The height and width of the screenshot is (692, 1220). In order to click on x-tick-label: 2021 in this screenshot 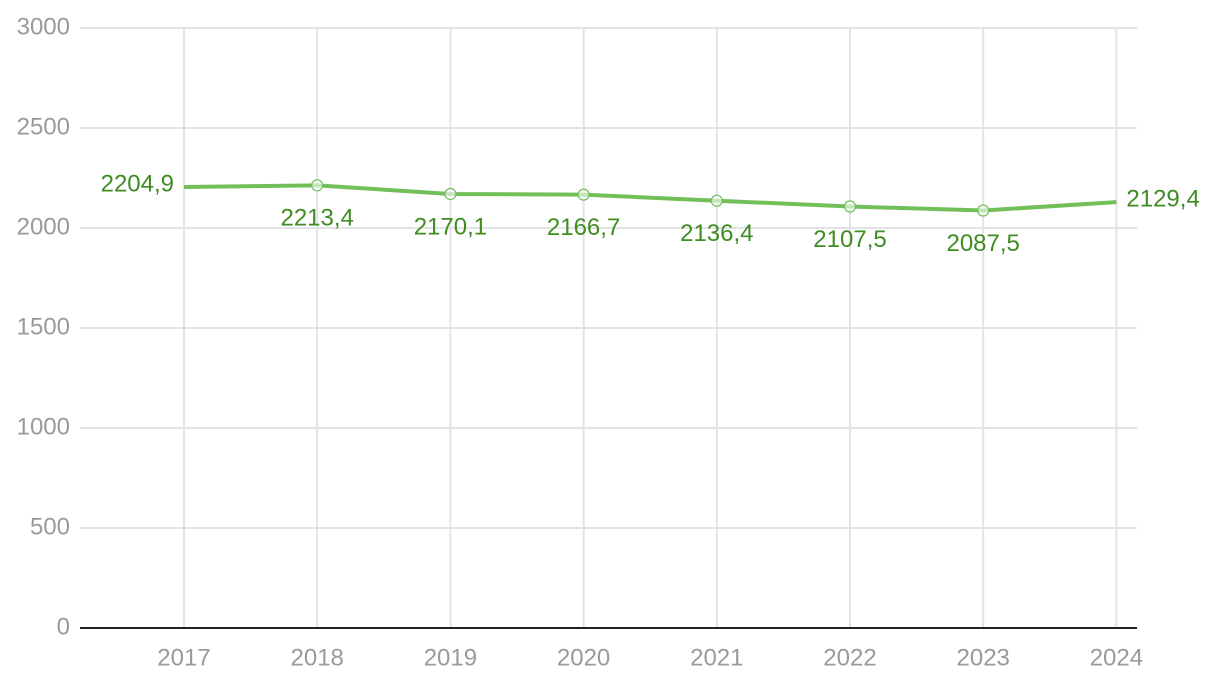, I will do `click(716, 657)`.